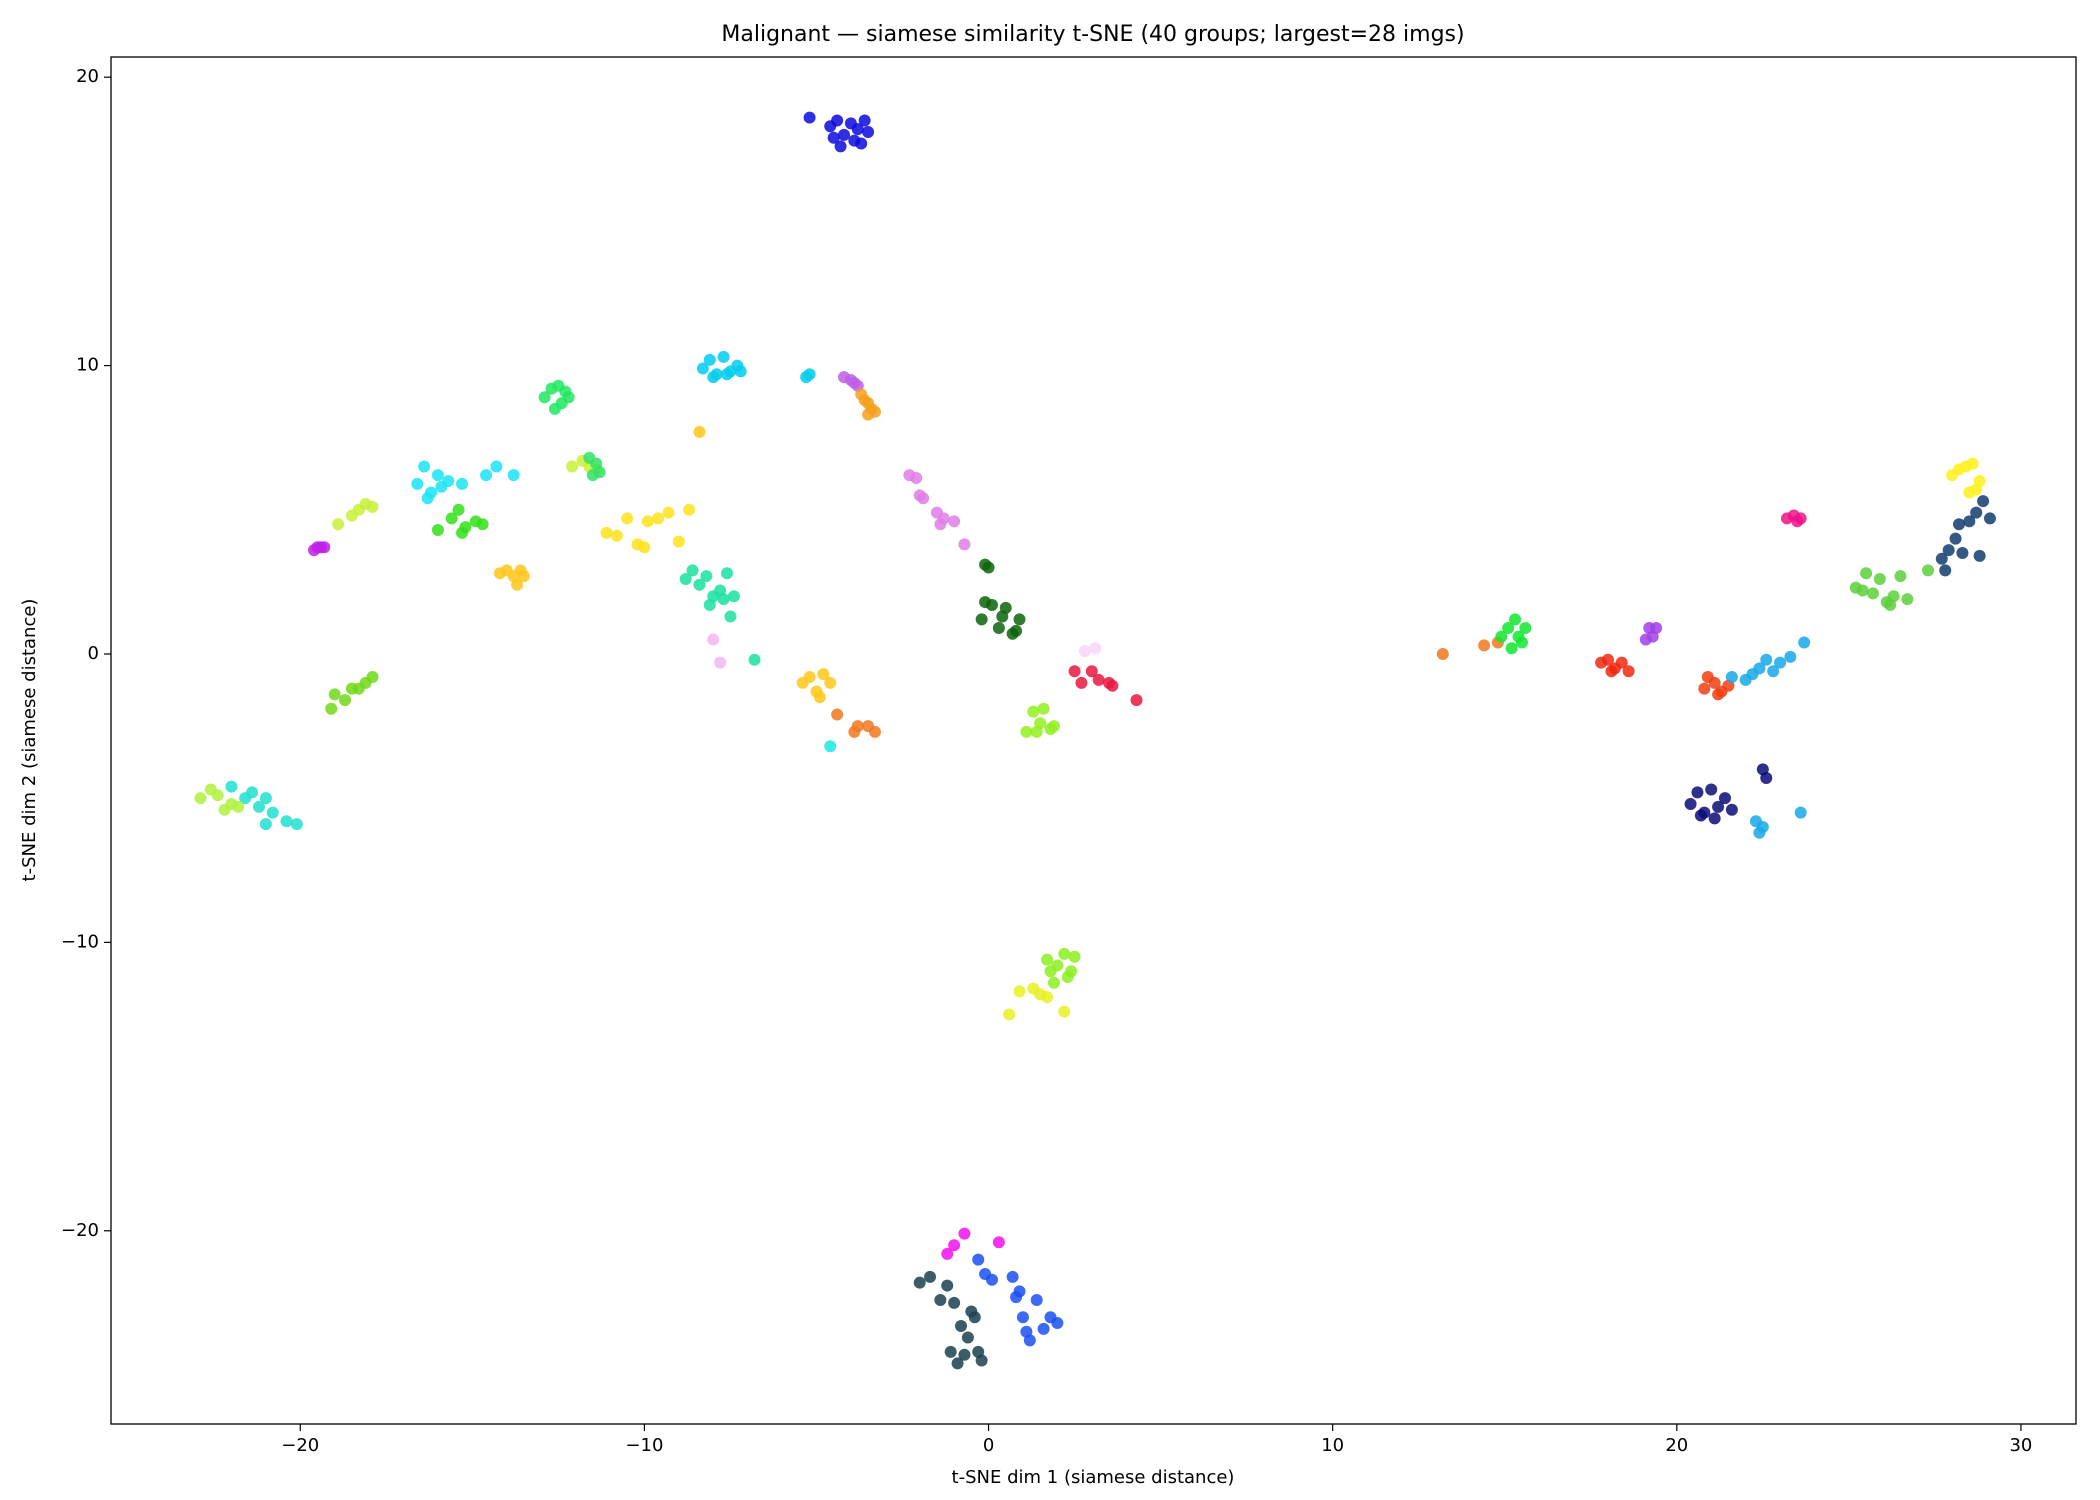 This screenshot has height=1500, width=2100. Describe the element at coordinates (300, 1445) in the screenshot. I see `x-tick-label: −20` at that location.